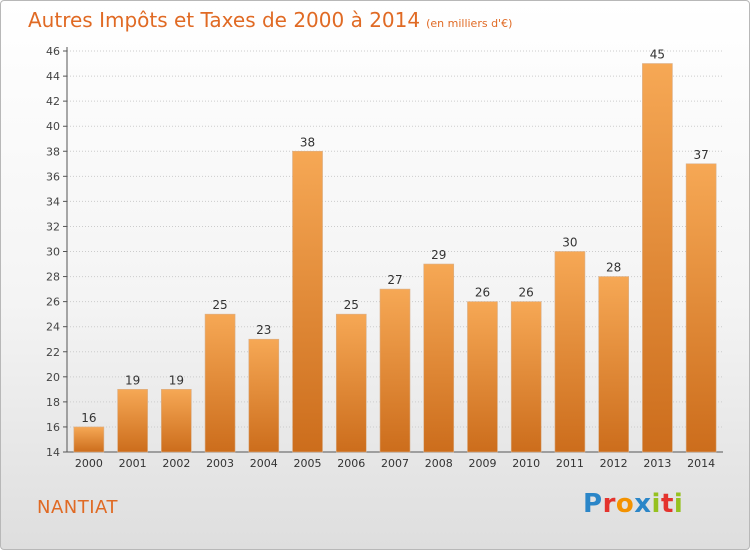  Describe the element at coordinates (220, 463) in the screenshot. I see `x-tick-label: 2003` at that location.